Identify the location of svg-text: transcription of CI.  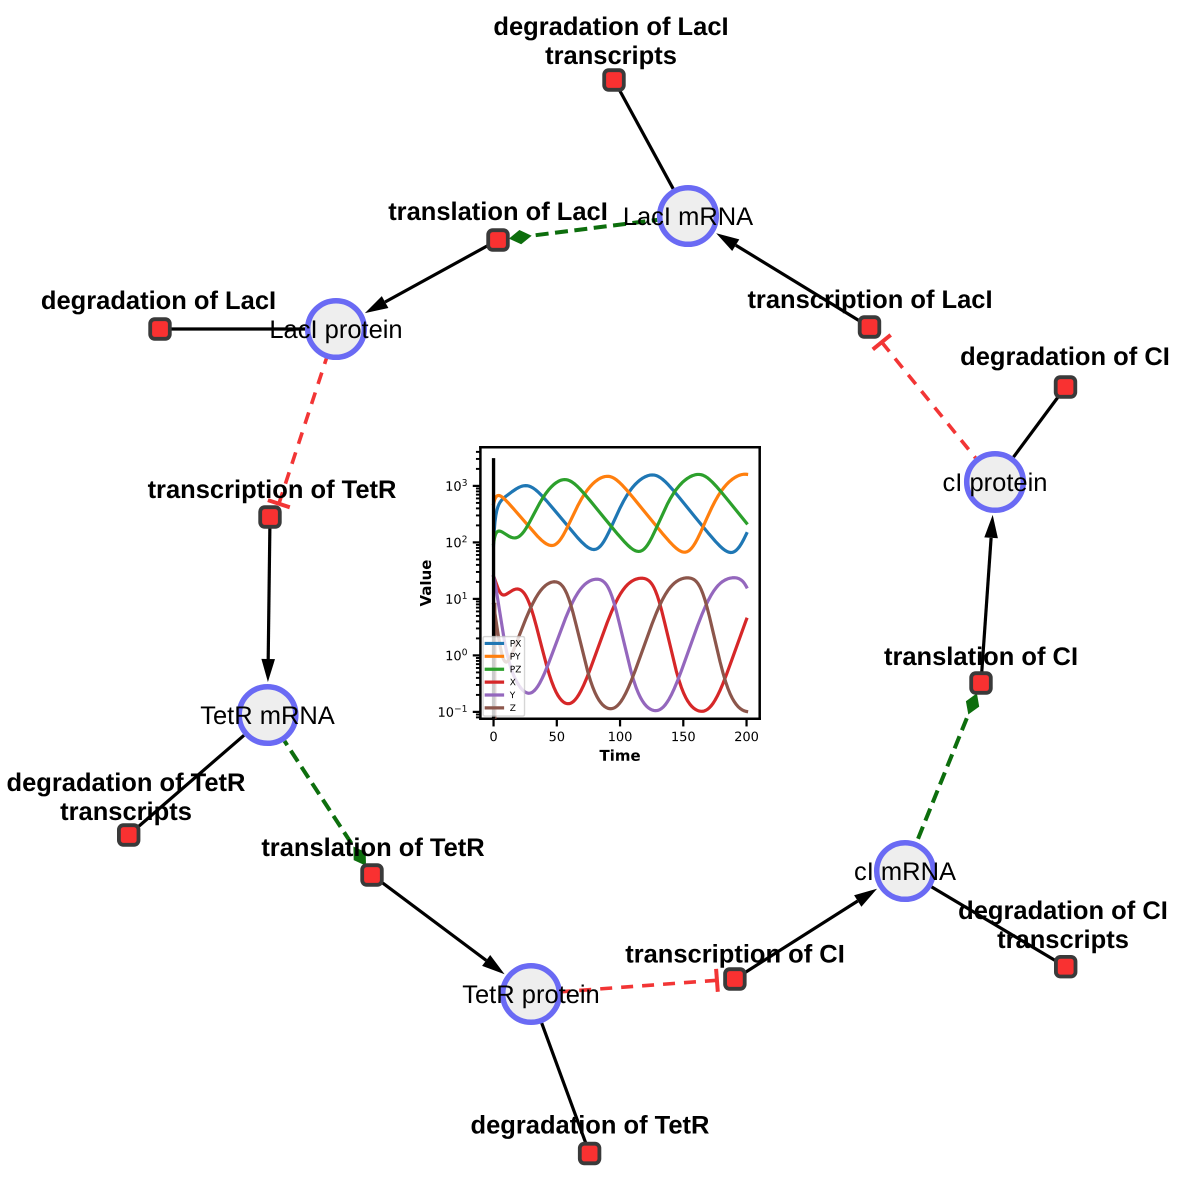
(735, 955).